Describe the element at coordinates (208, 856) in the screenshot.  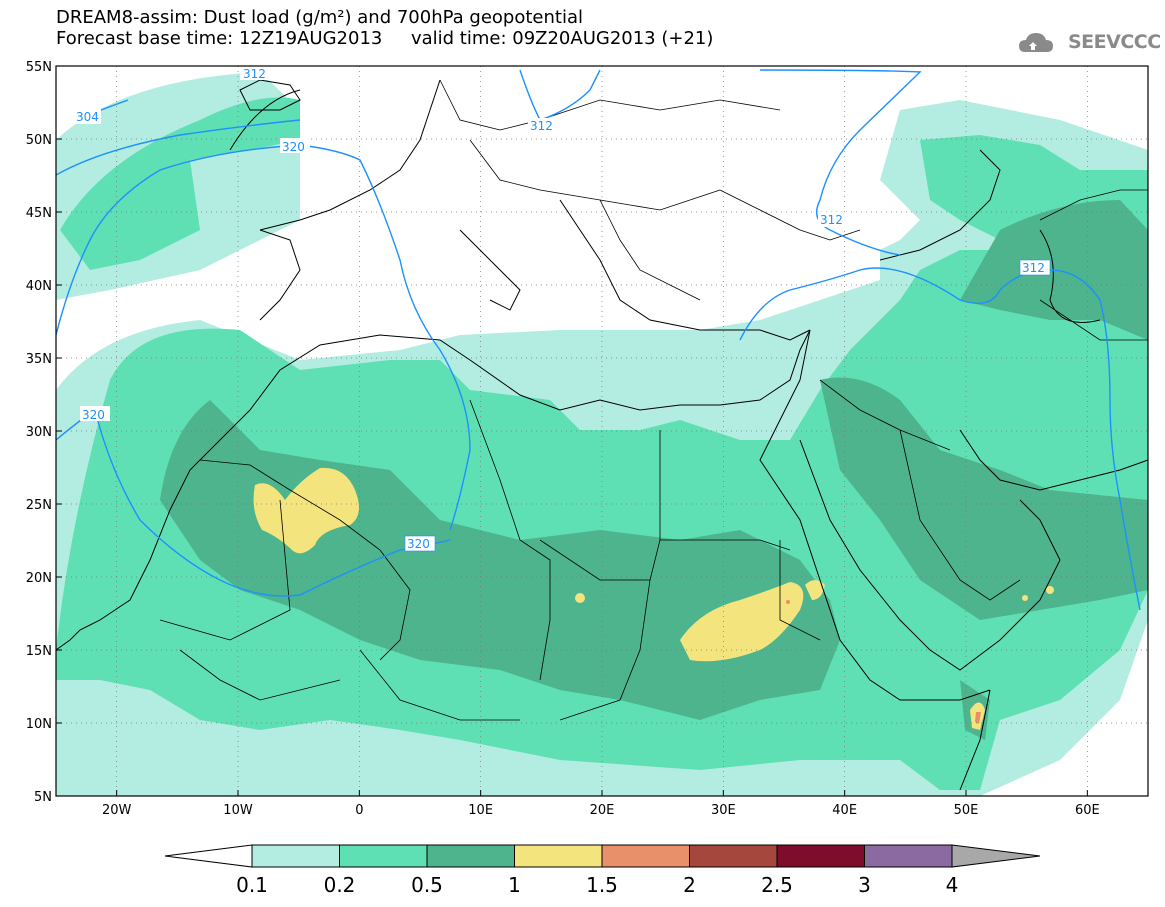
I see `colorbar-lower-extension` at that location.